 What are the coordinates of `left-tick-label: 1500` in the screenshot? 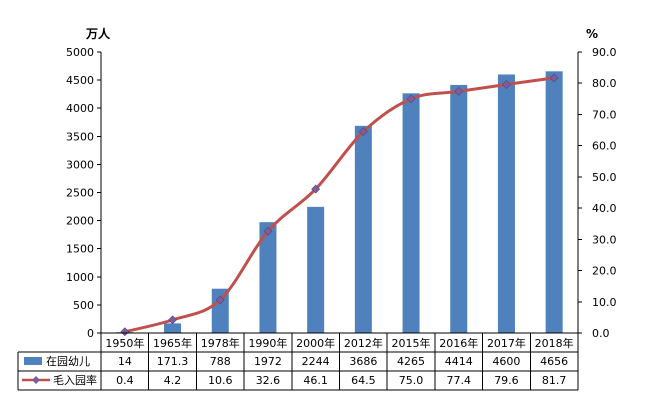 It's located at (80, 249).